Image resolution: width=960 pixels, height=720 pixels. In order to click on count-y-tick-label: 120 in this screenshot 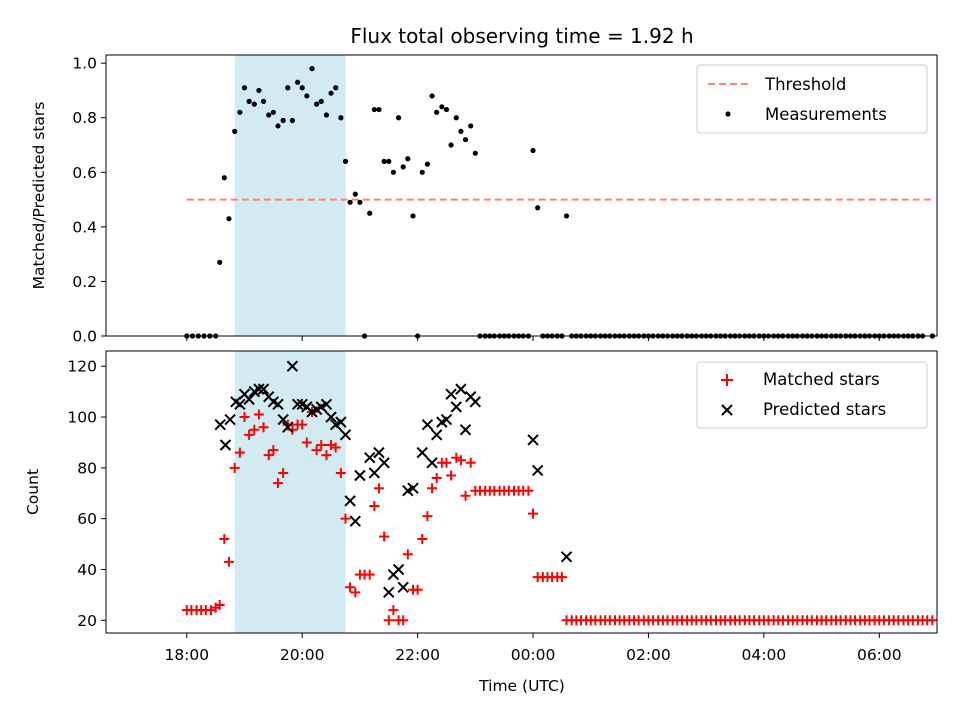, I will do `click(82, 367)`.